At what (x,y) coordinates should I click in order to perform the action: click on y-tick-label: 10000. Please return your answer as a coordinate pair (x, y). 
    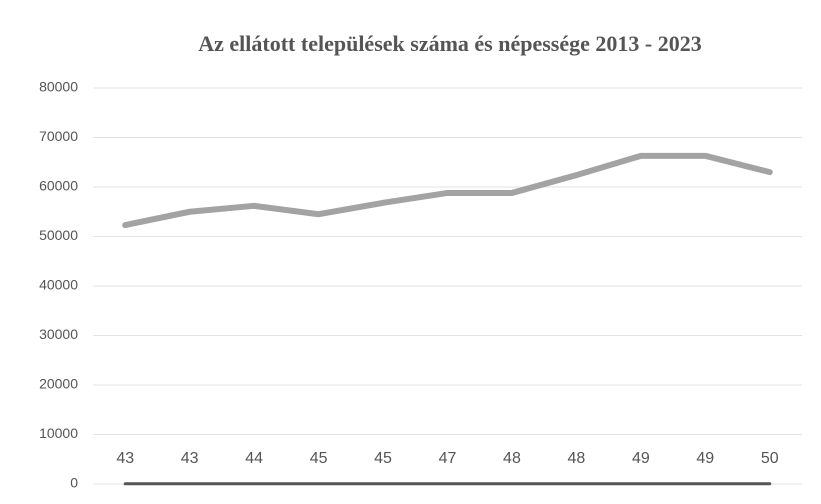
    Looking at the image, I should click on (58, 433).